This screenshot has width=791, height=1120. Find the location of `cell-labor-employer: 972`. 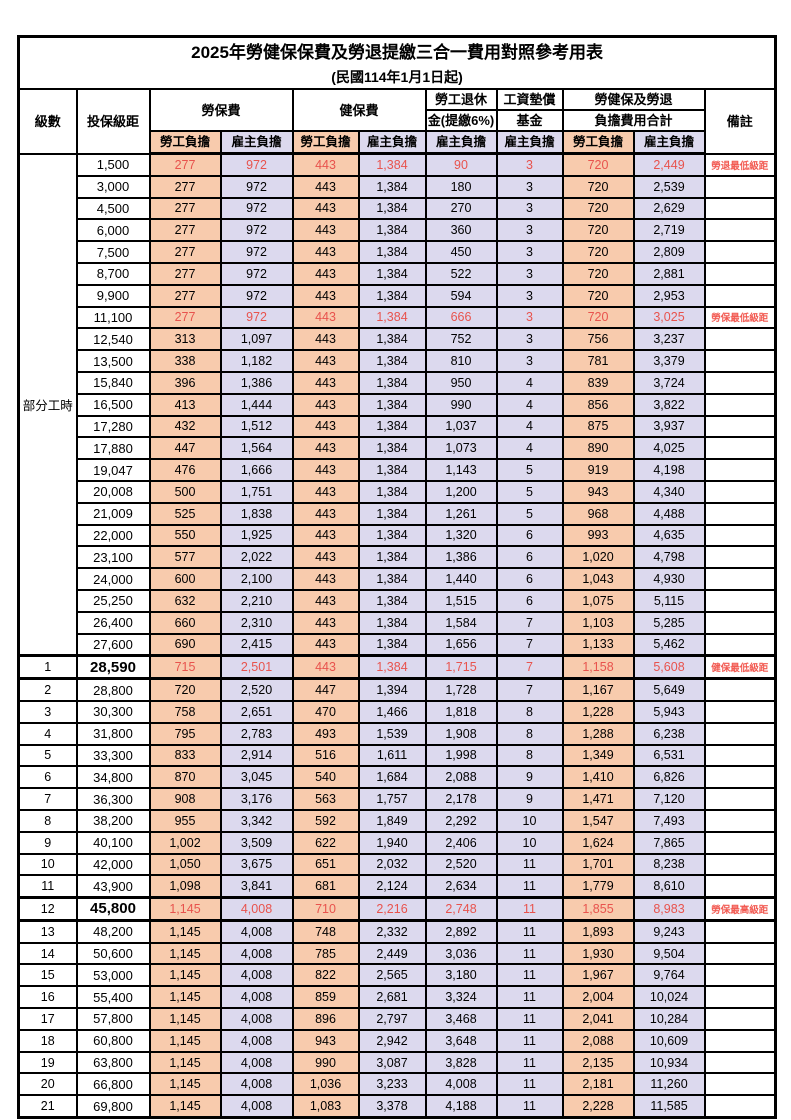

cell-labor-employer: 972 is located at coordinates (256, 317).